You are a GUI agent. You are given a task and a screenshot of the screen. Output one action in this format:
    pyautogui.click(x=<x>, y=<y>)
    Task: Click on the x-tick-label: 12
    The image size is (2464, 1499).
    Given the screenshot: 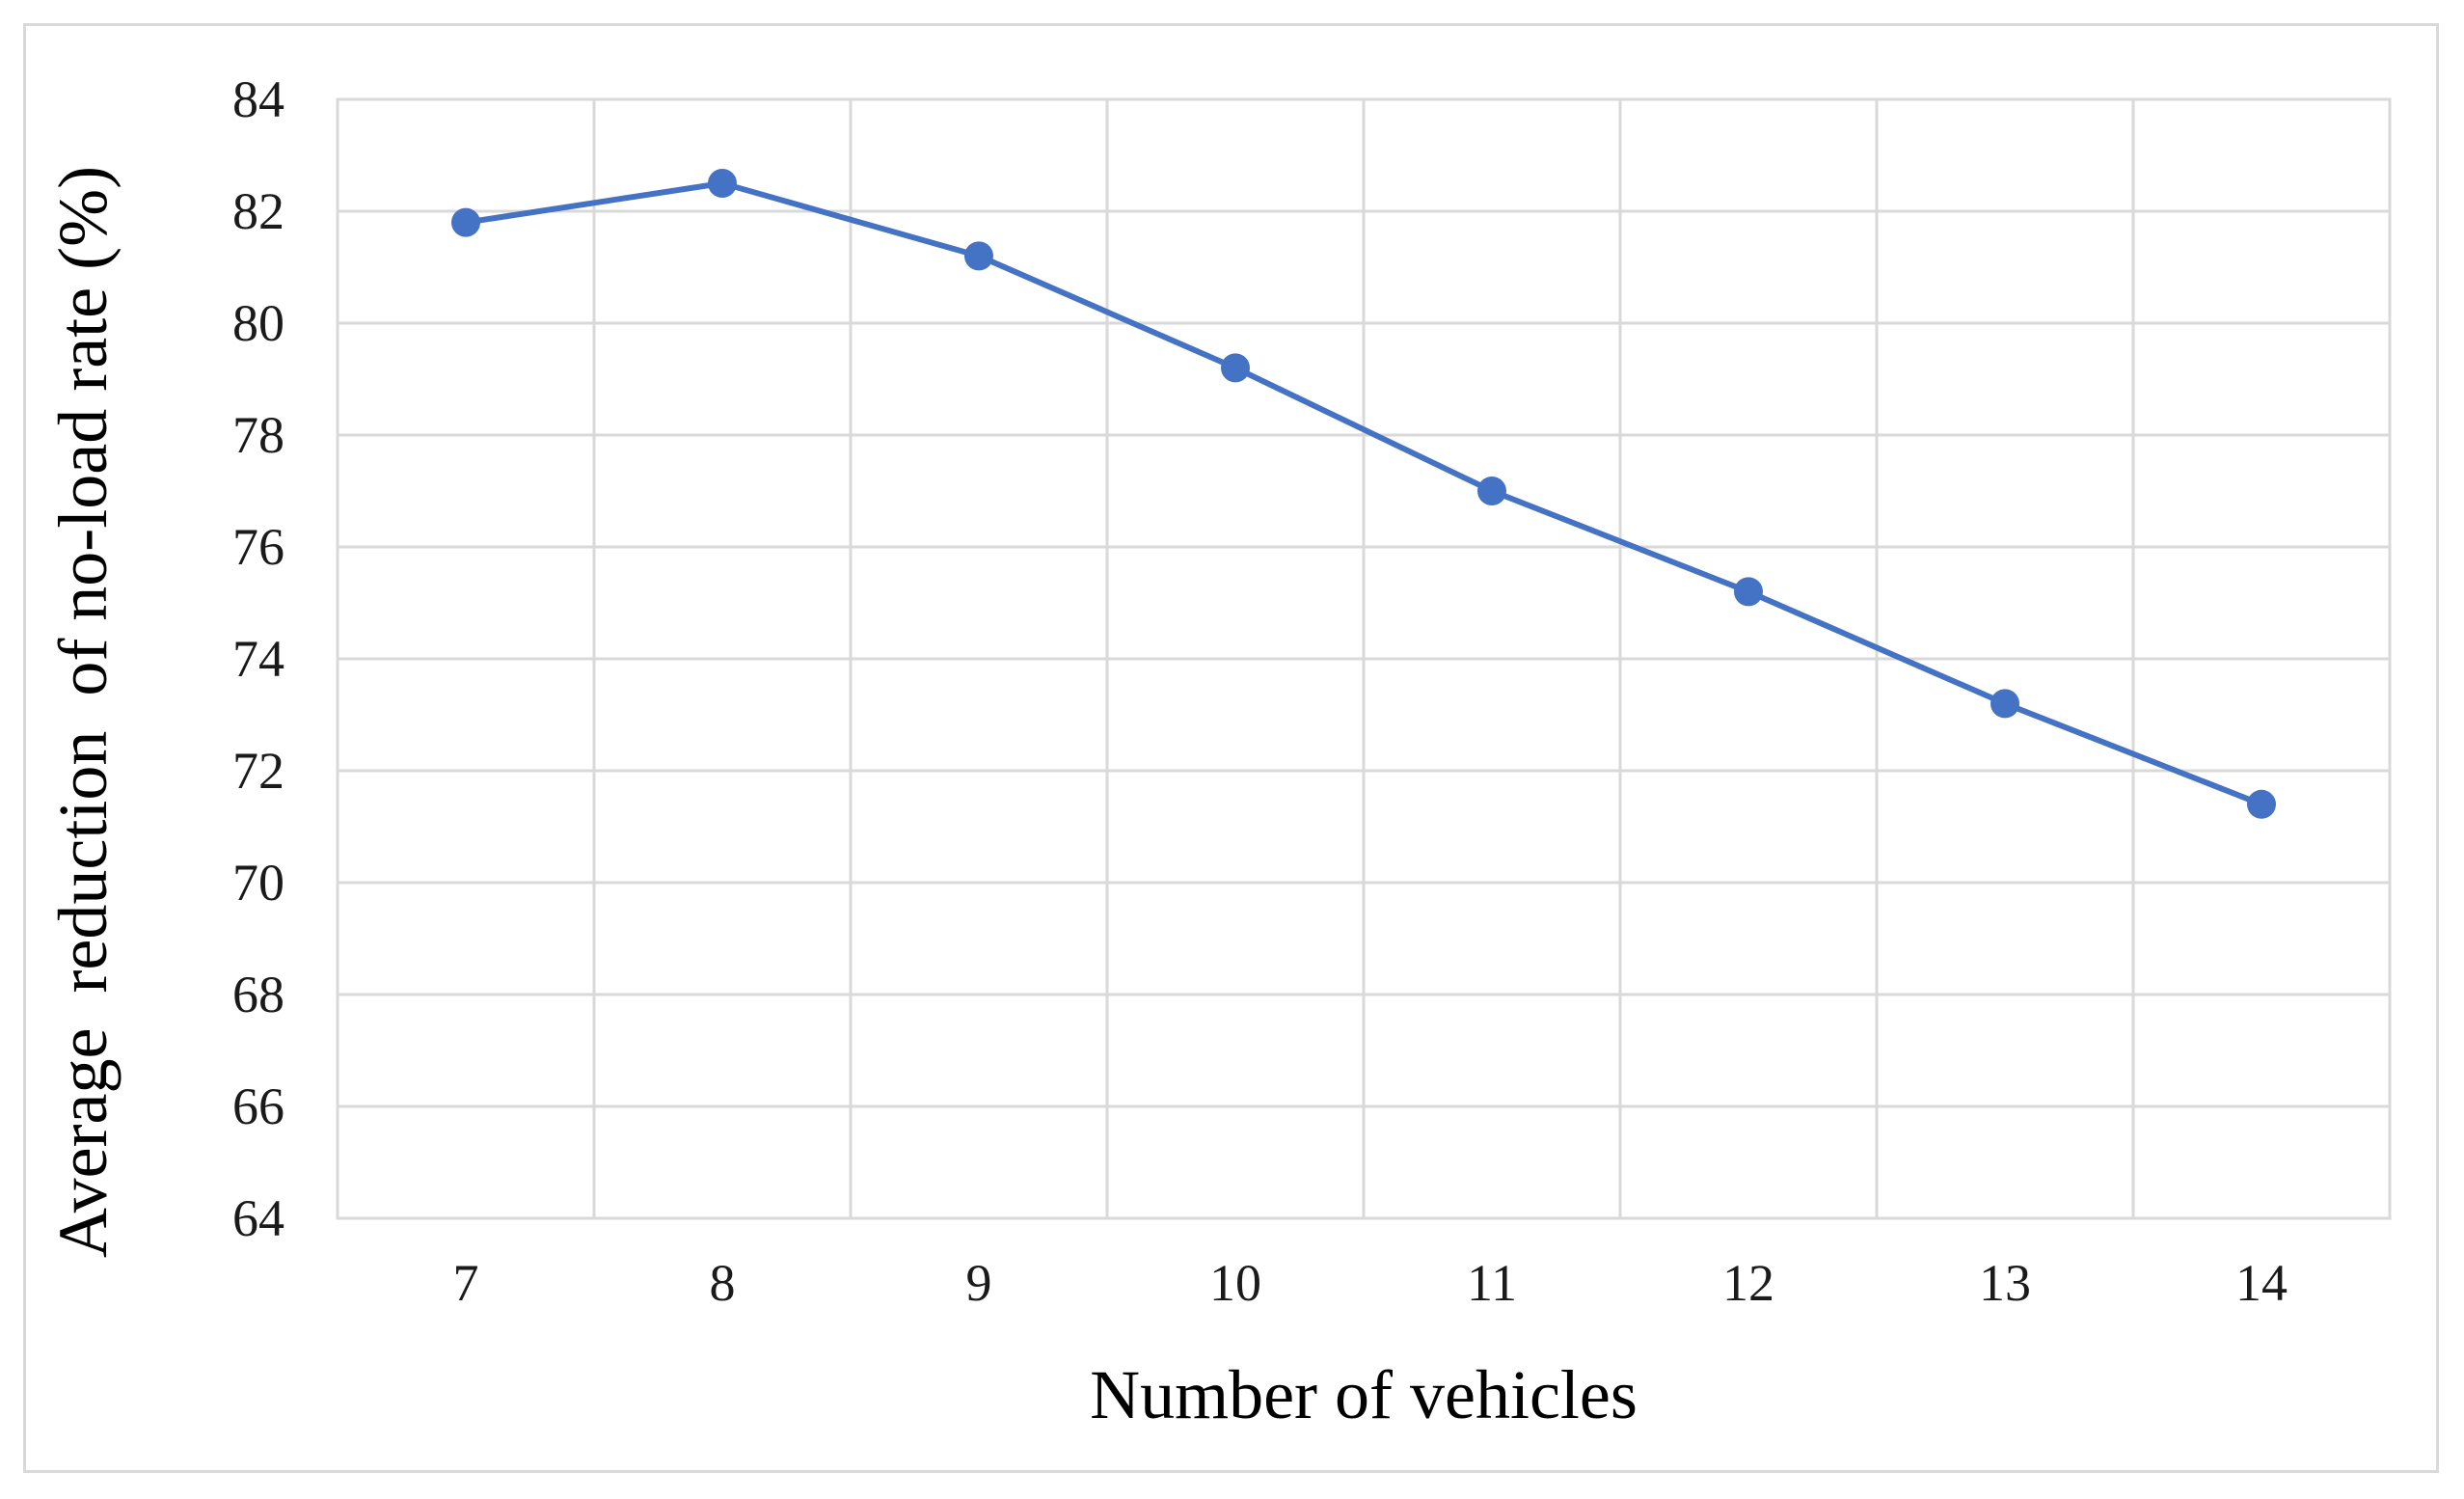 What is the action you would take?
    pyautogui.click(x=1748, y=1283)
    